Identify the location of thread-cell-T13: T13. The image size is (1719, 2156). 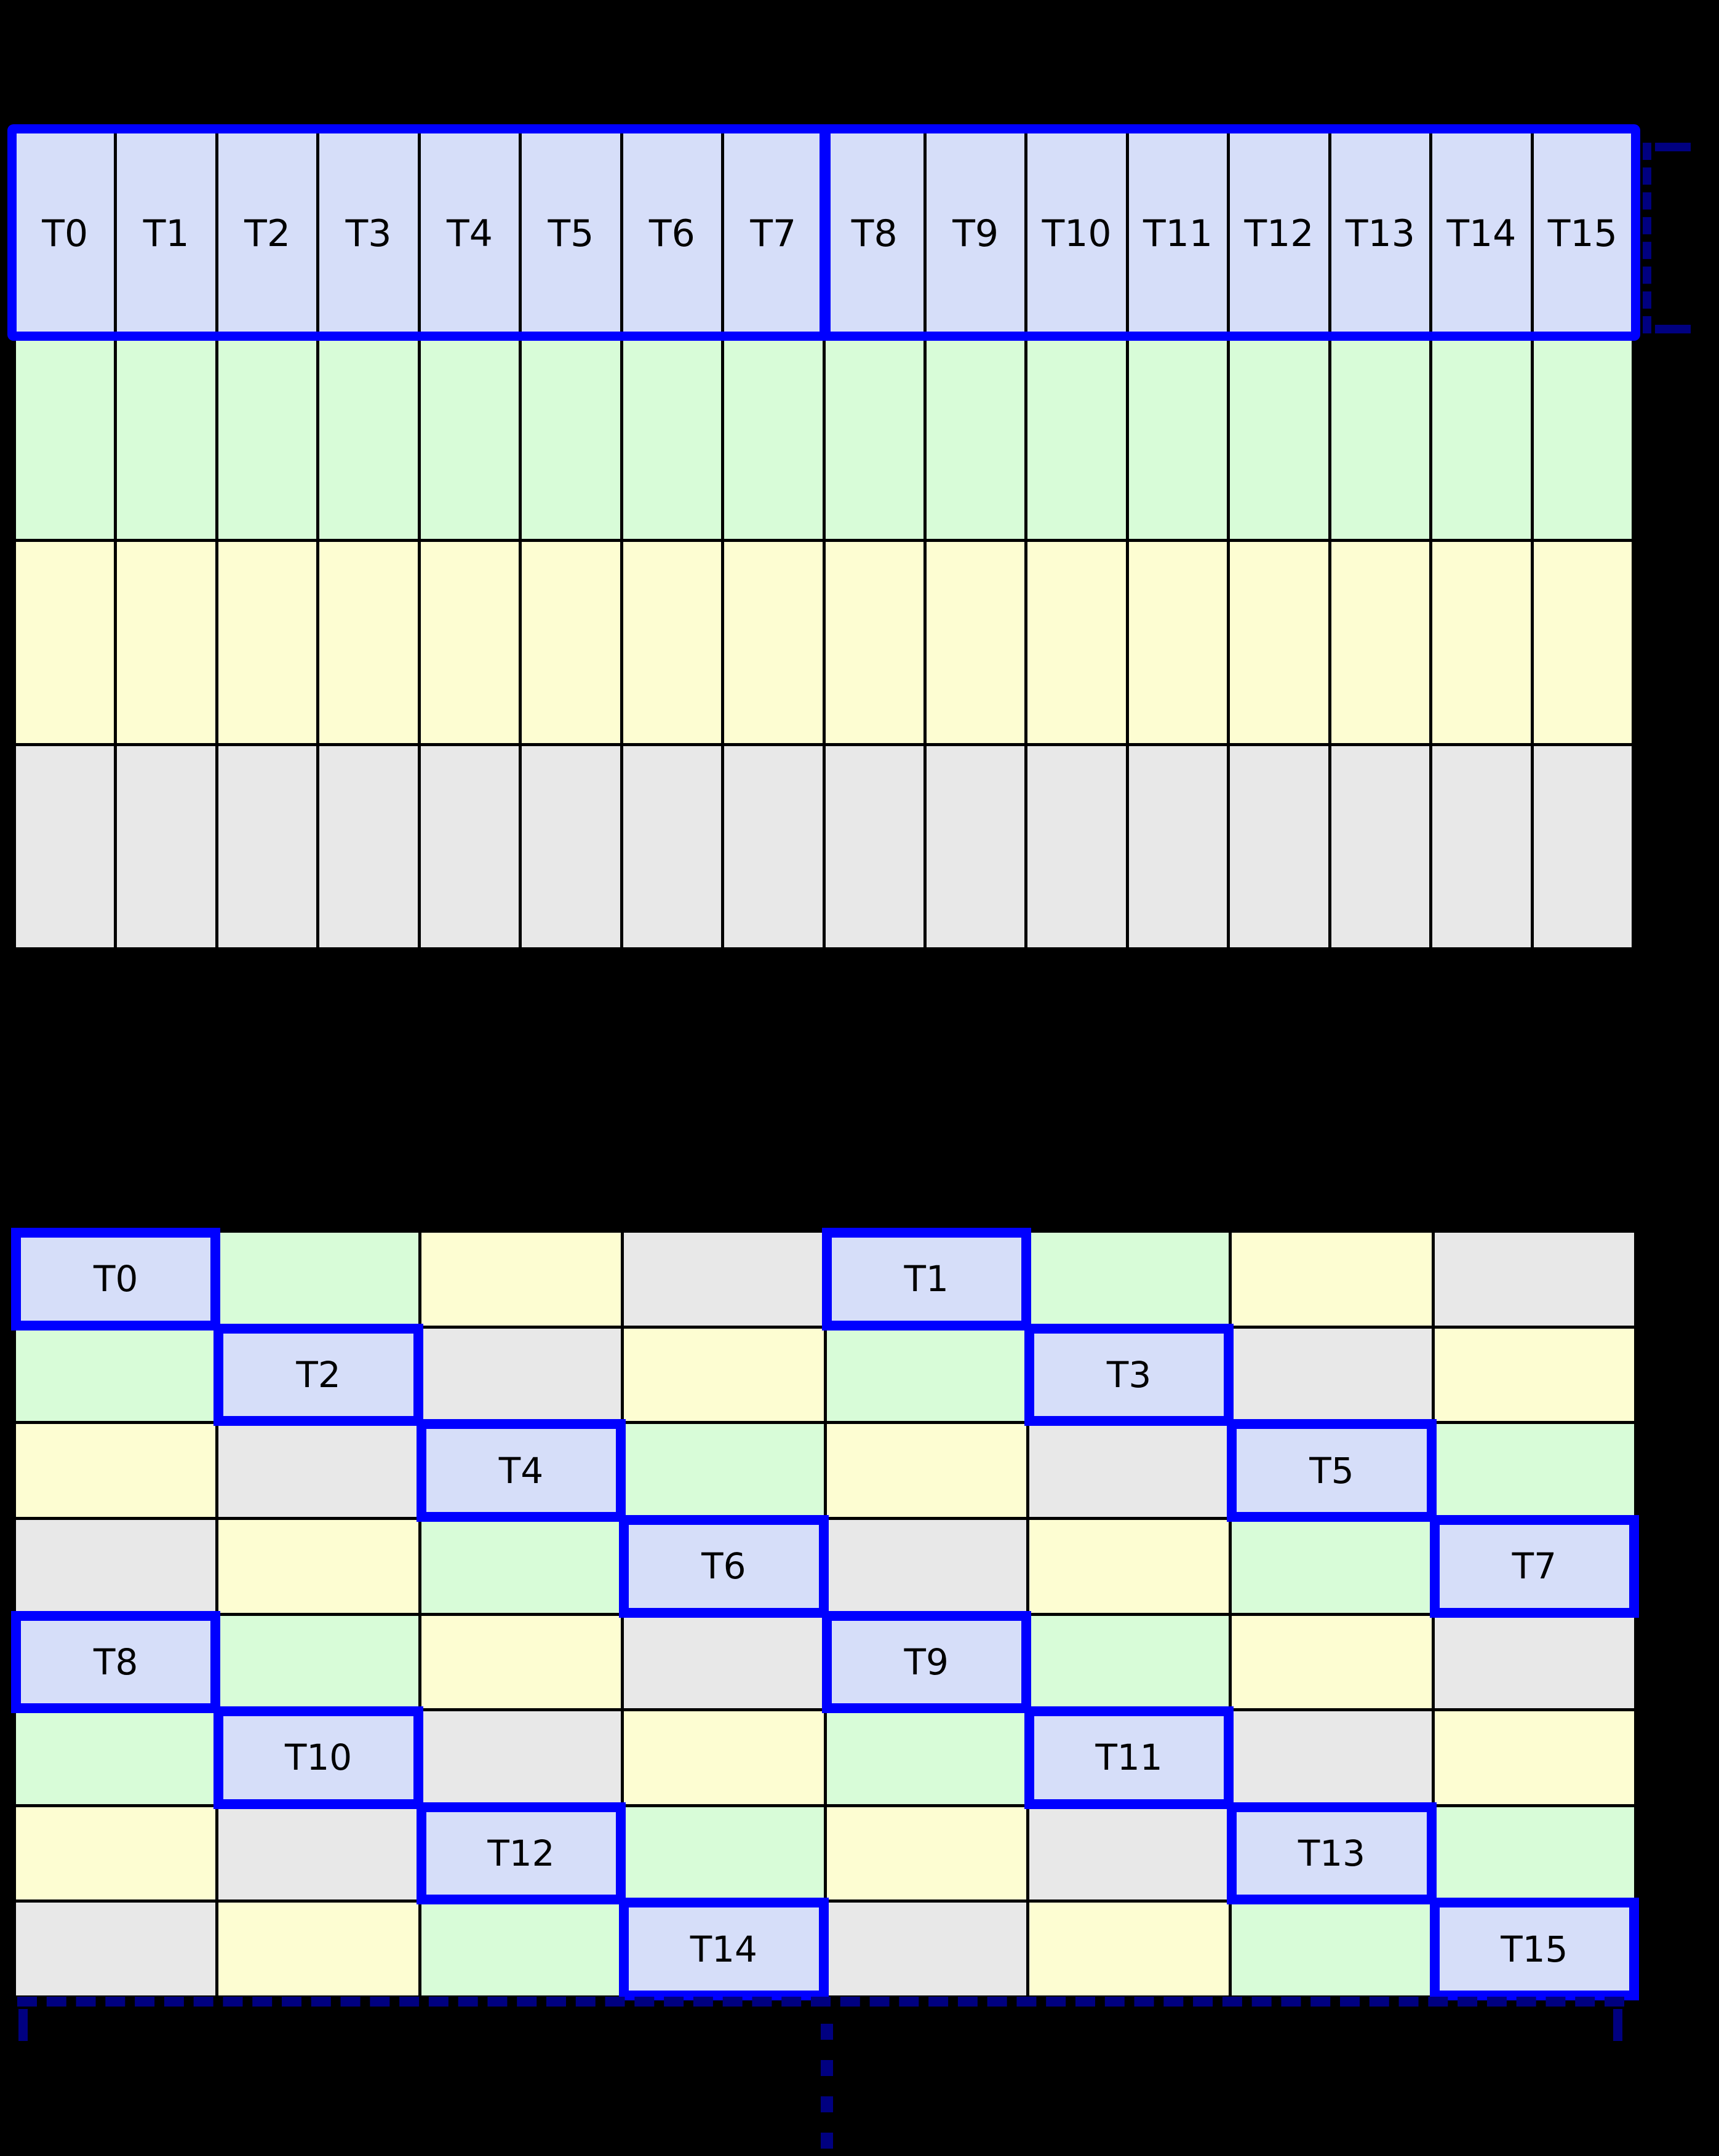
(1380, 234).